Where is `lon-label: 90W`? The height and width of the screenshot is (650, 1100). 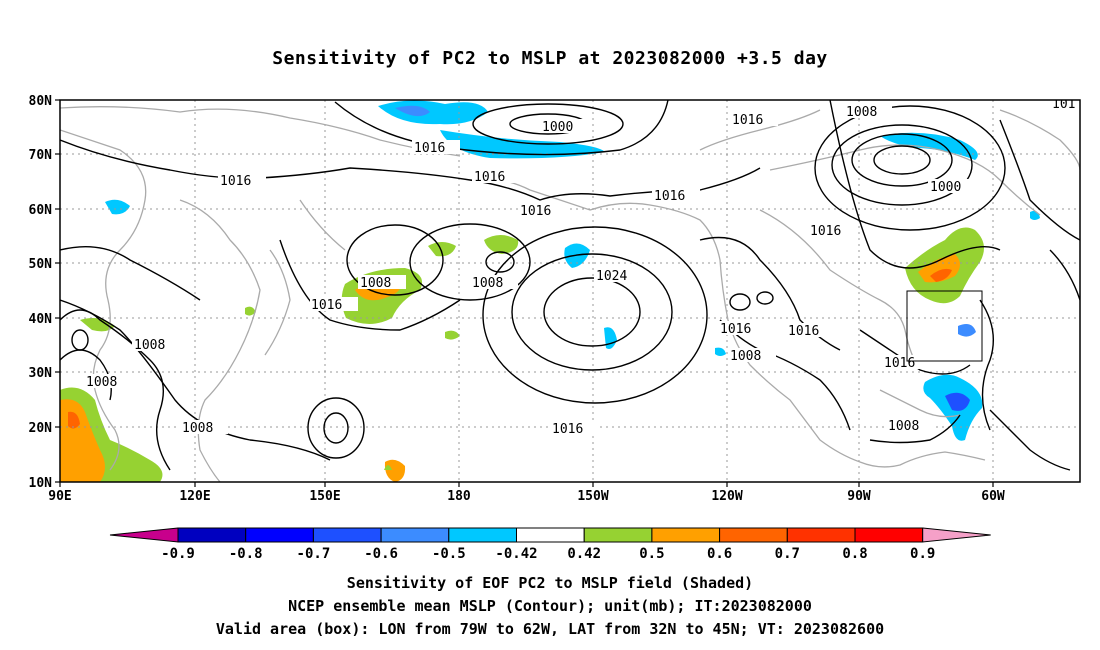 lon-label: 90W is located at coordinates (859, 496).